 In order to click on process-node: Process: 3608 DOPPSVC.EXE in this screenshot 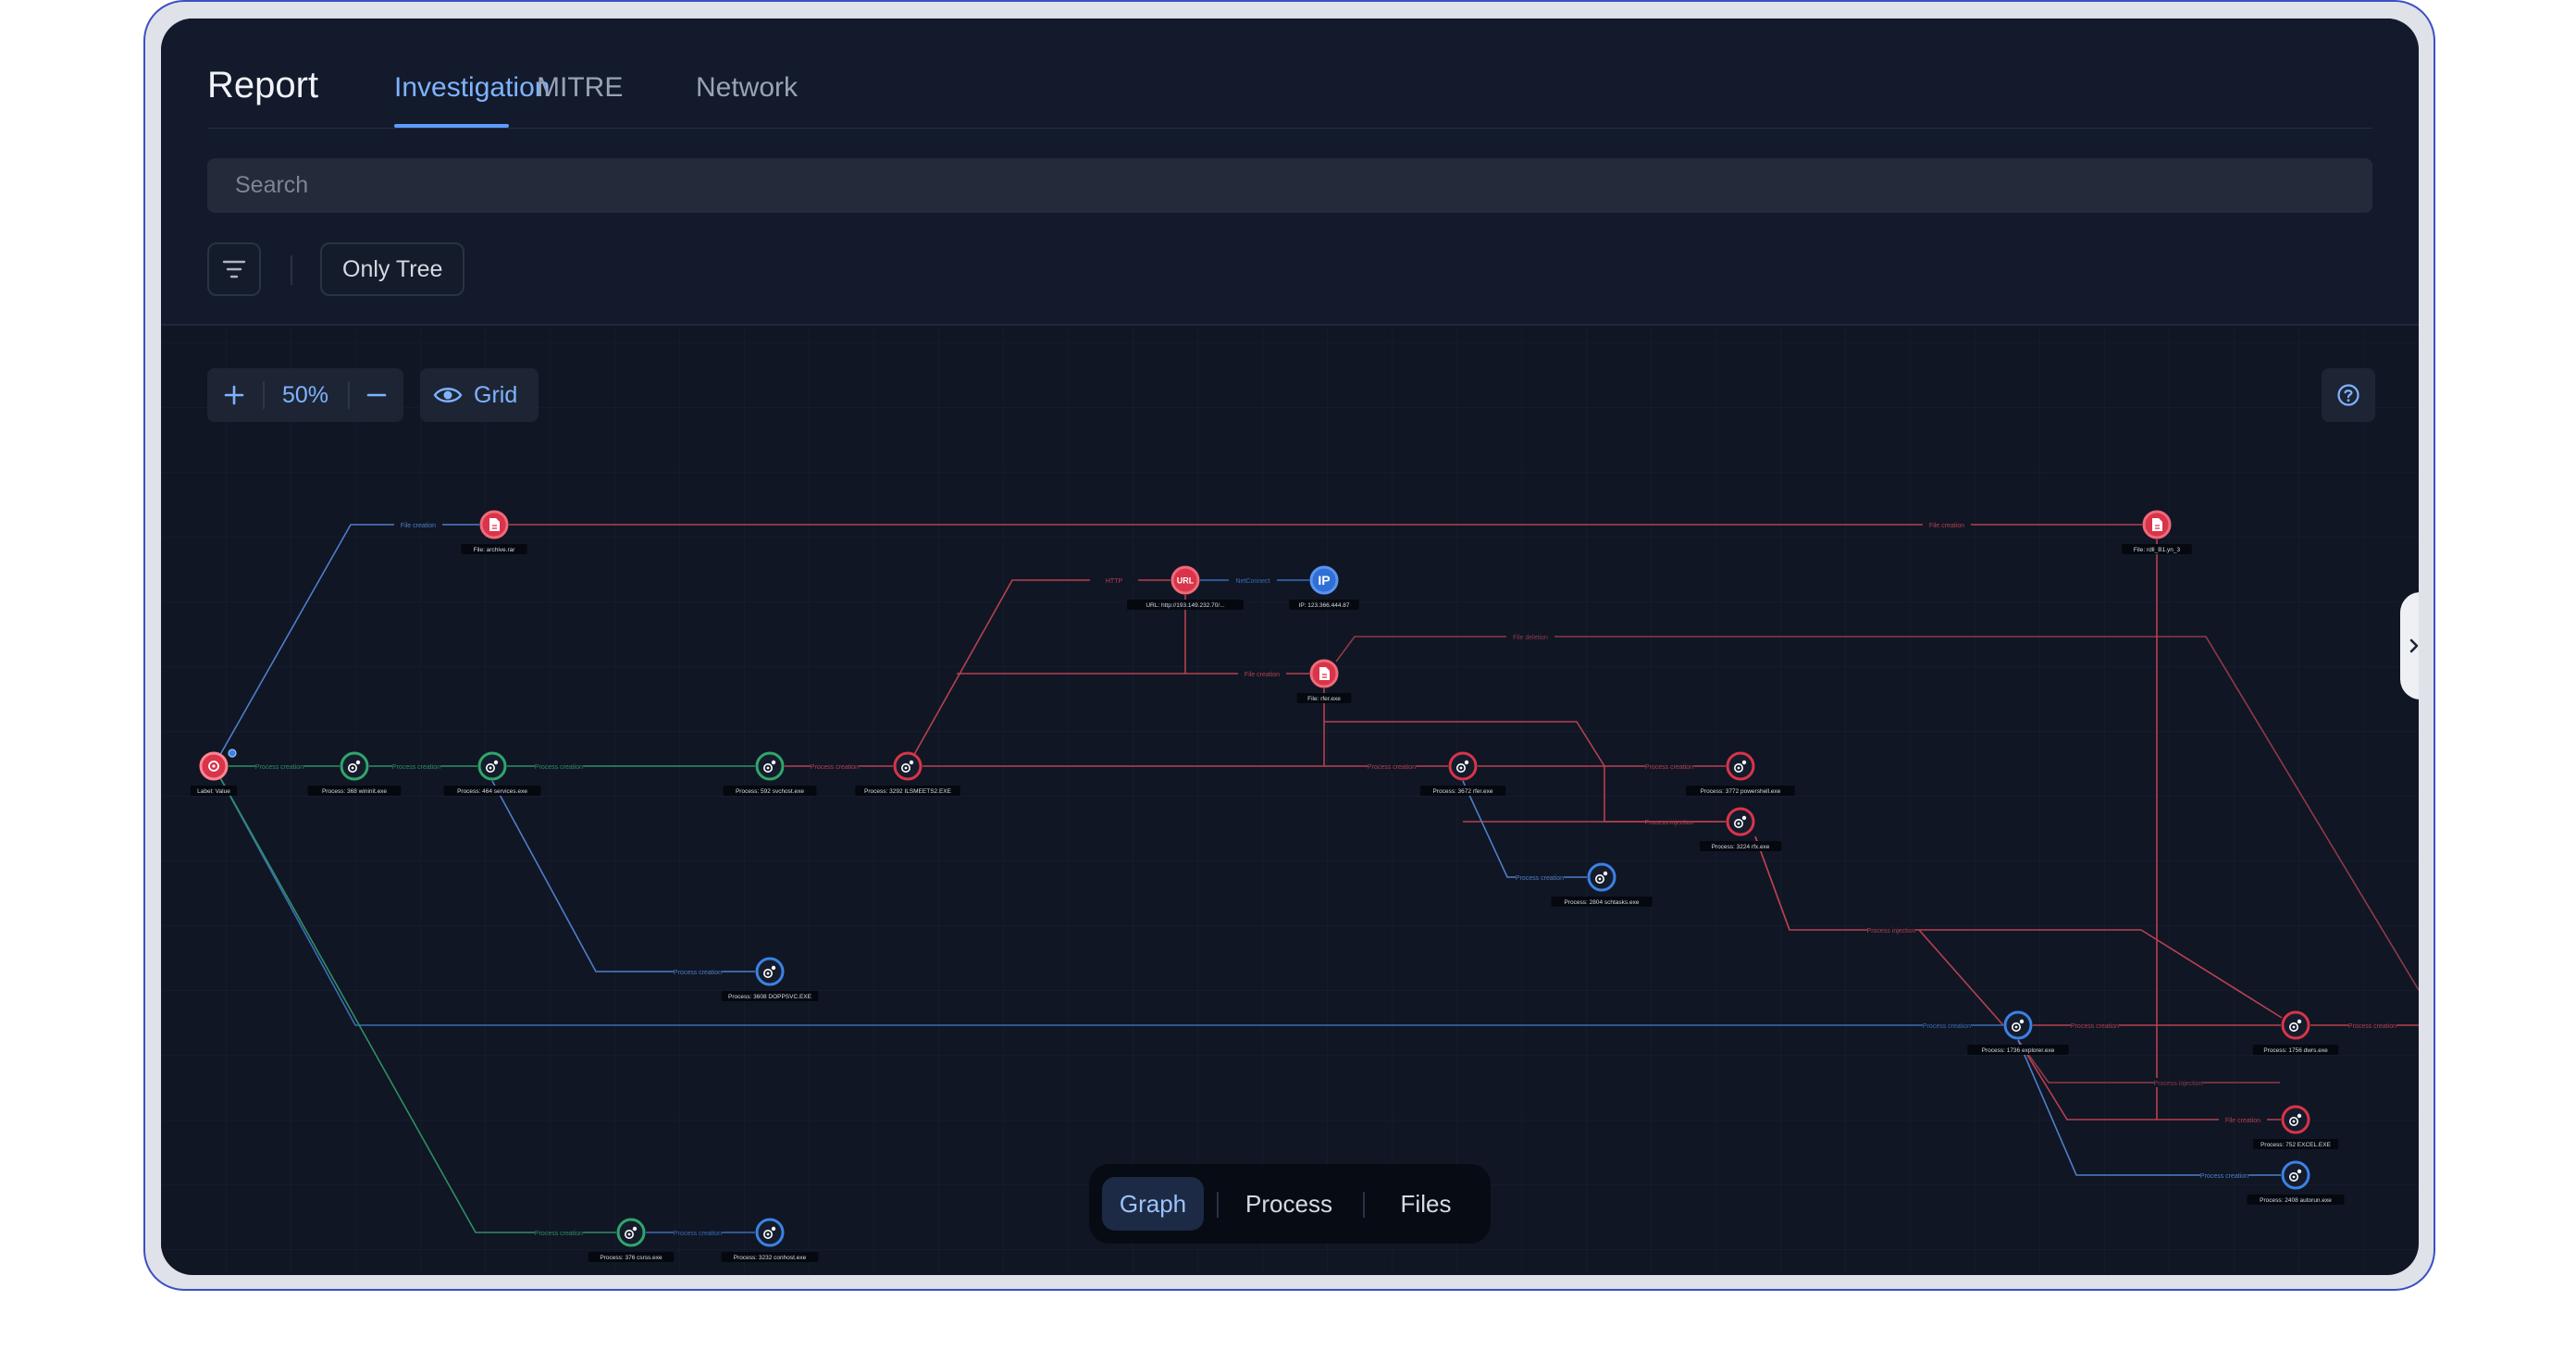, I will do `click(770, 979)`.